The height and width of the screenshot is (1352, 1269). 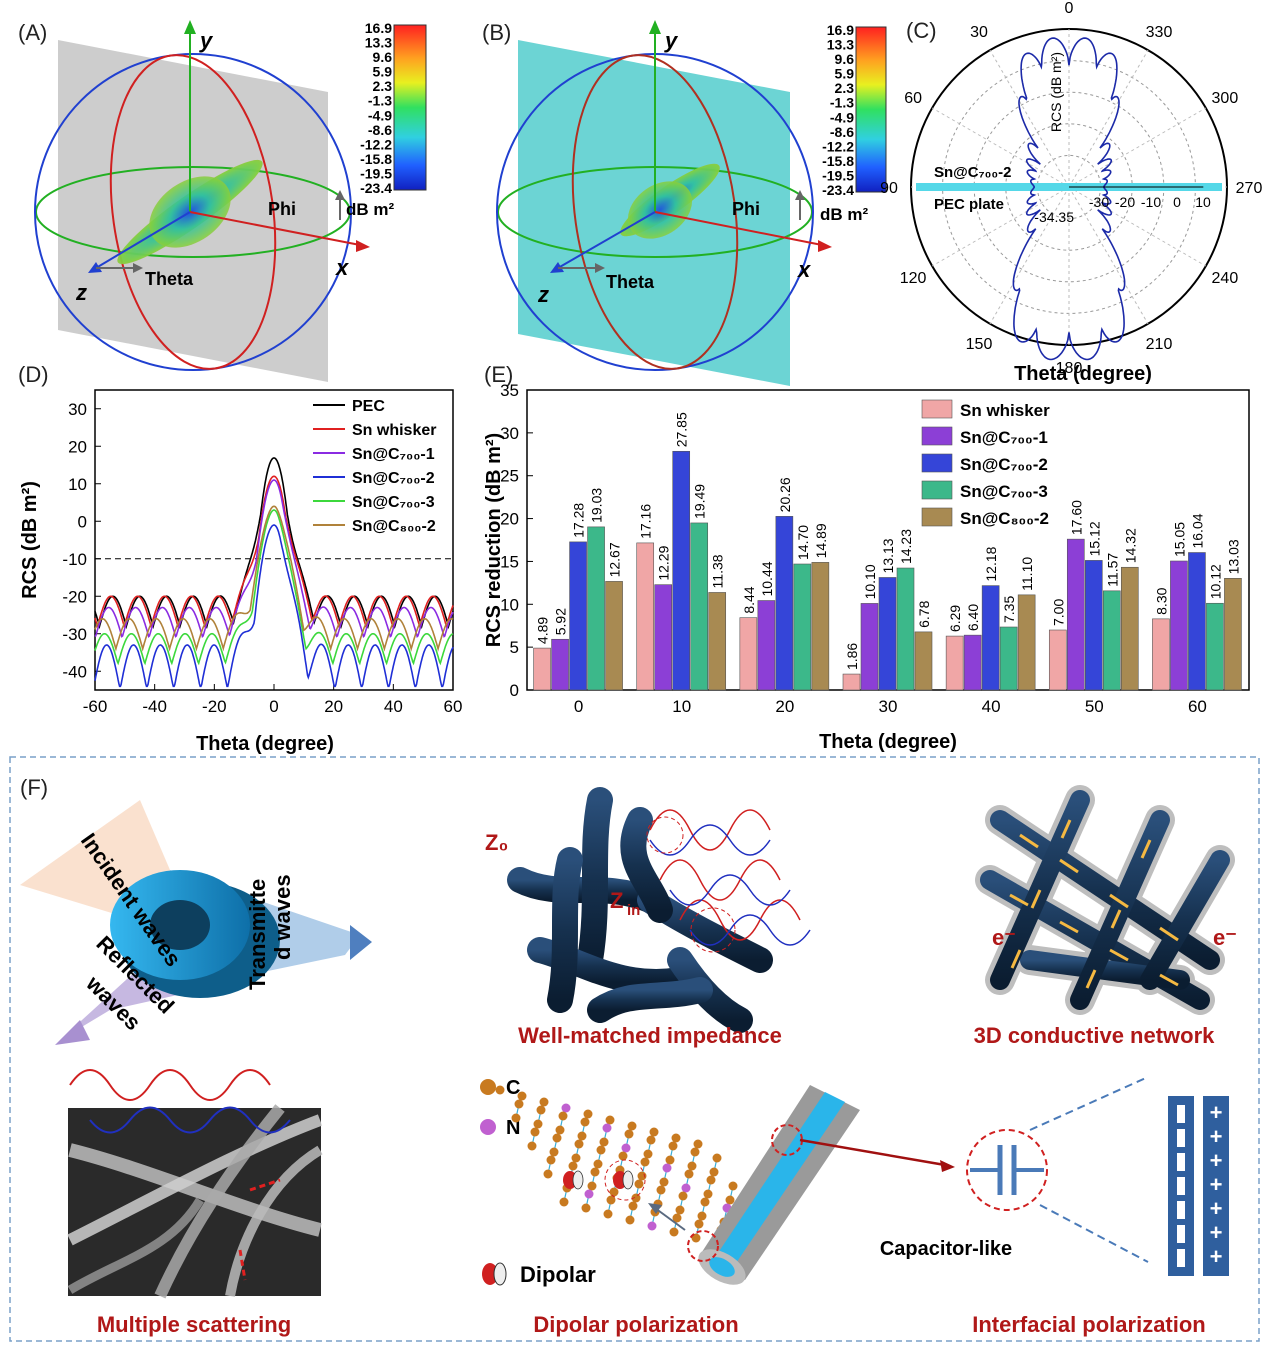 I want to click on panel-b-phi-label: Phi, so click(x=746, y=209).